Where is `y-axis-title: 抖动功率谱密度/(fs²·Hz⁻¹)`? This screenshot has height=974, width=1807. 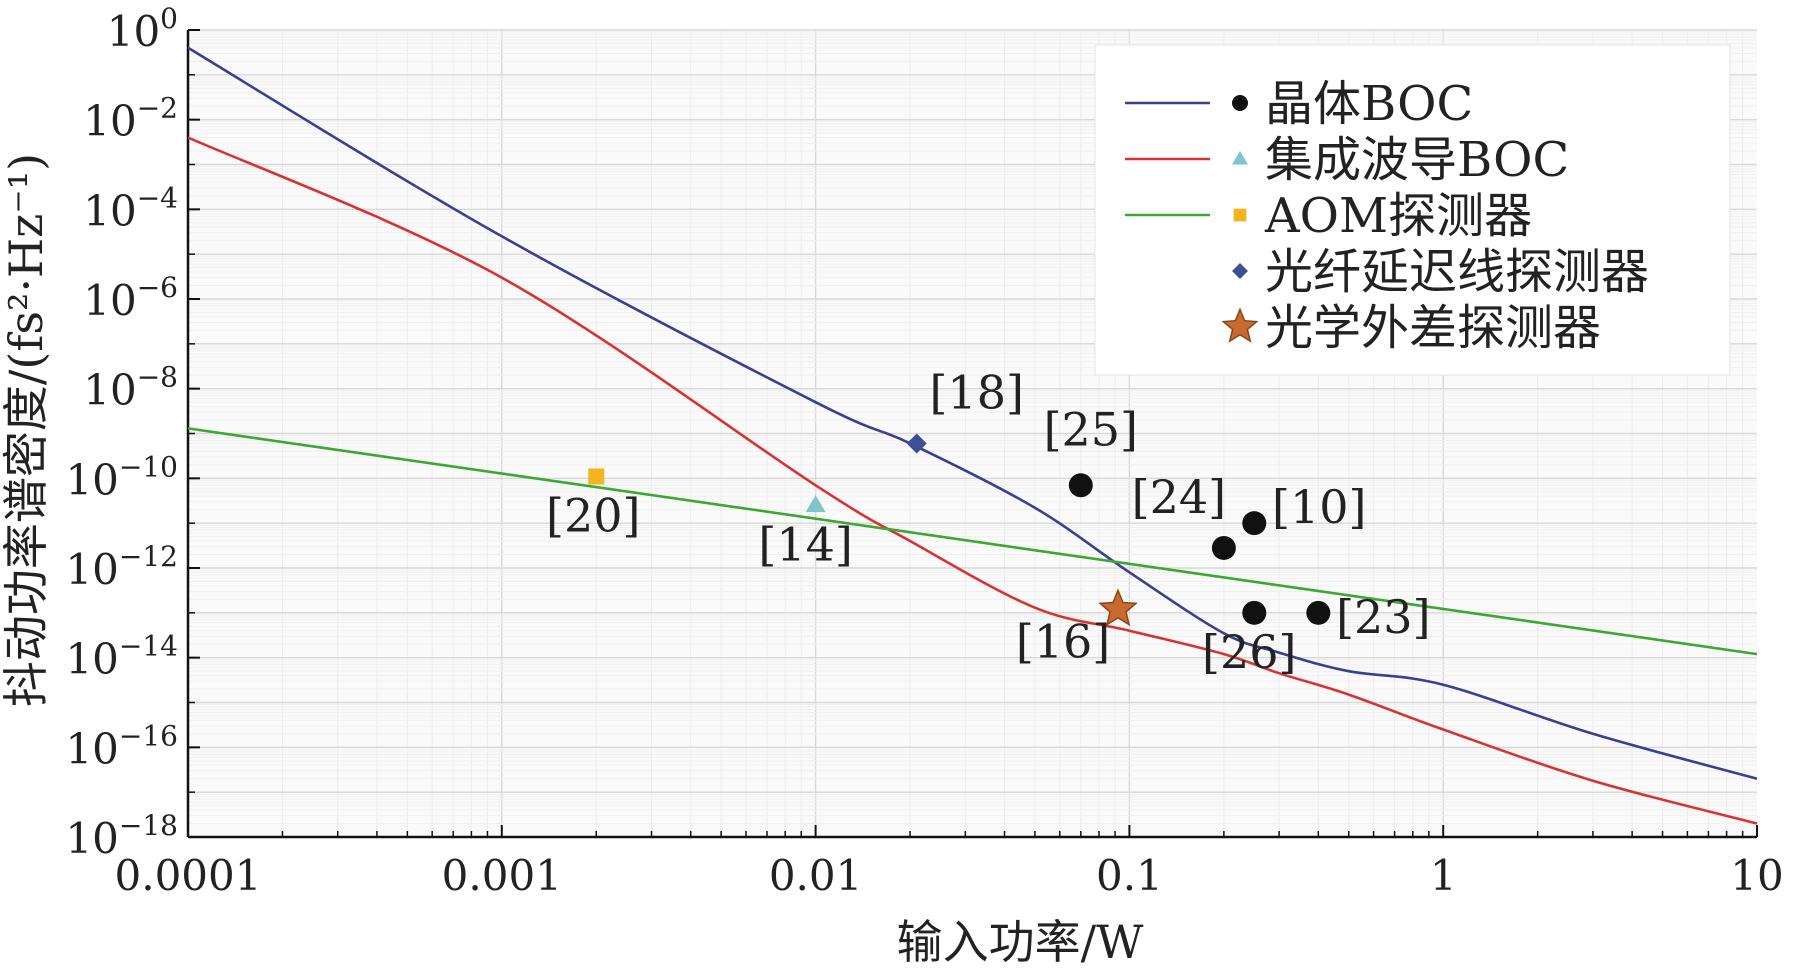
y-axis-title: 抖动功率谱密度/(fs²·Hz⁻¹) is located at coordinates (26, 430).